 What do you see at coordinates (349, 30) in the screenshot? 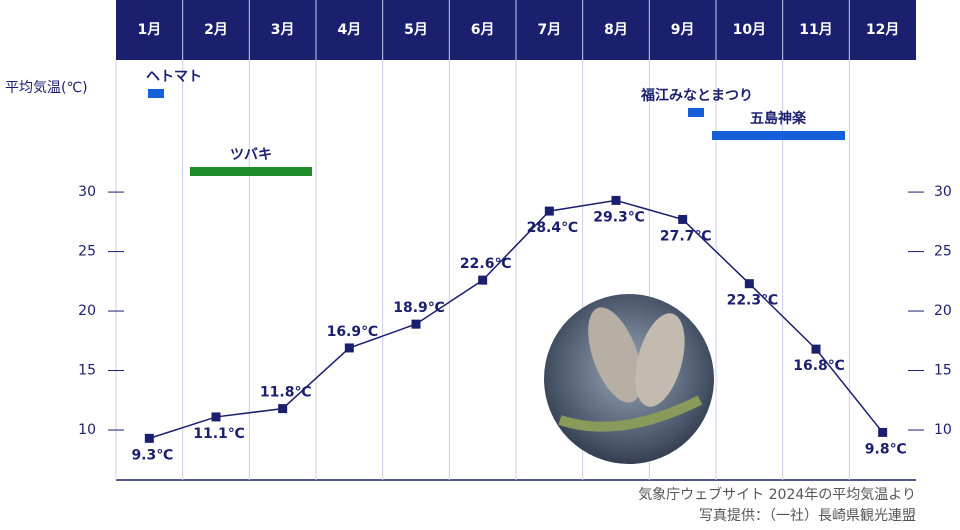
I see `x-tick-label: 4月` at bounding box center [349, 30].